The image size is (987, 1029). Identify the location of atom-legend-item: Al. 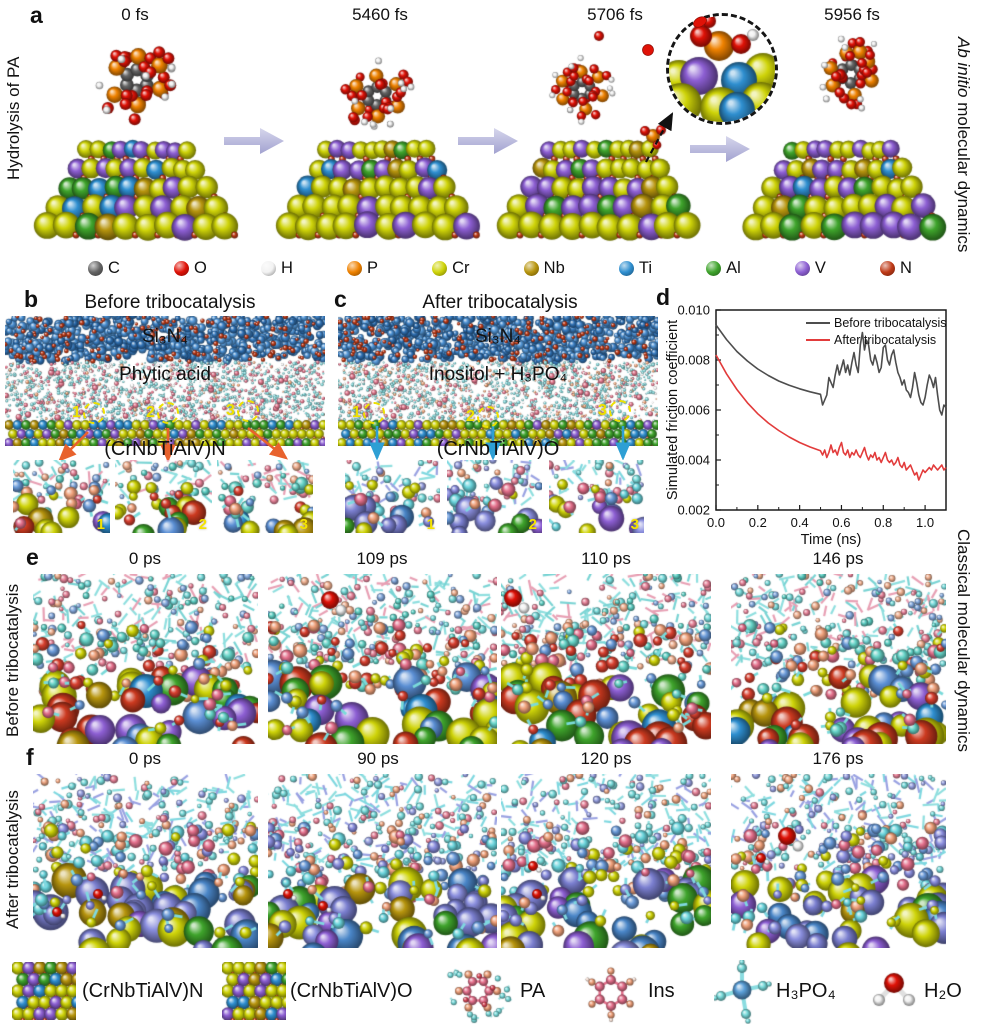
(723, 268).